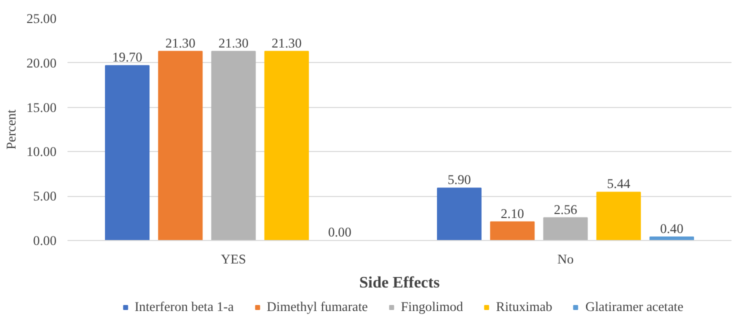 Image resolution: width=744 pixels, height=336 pixels. What do you see at coordinates (460, 180) in the screenshot?
I see `data-label: 5.90` at bounding box center [460, 180].